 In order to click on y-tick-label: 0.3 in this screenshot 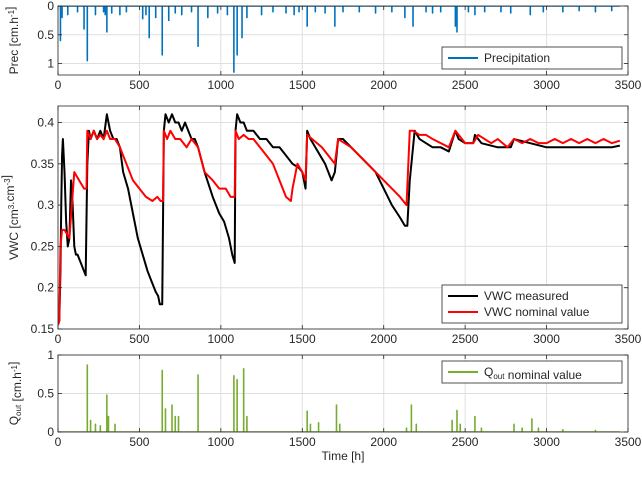, I will do `click(45, 205)`.